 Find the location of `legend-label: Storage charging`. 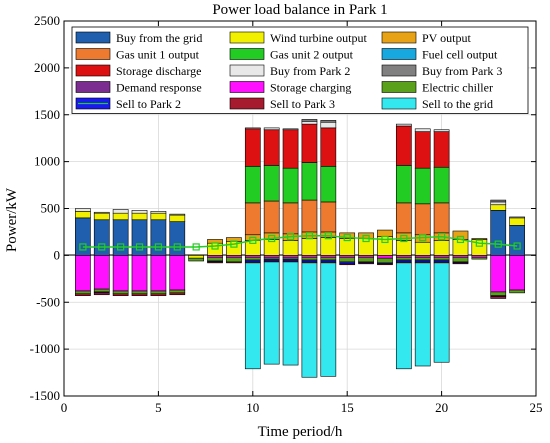

legend-label: Storage charging is located at coordinates (310, 88).